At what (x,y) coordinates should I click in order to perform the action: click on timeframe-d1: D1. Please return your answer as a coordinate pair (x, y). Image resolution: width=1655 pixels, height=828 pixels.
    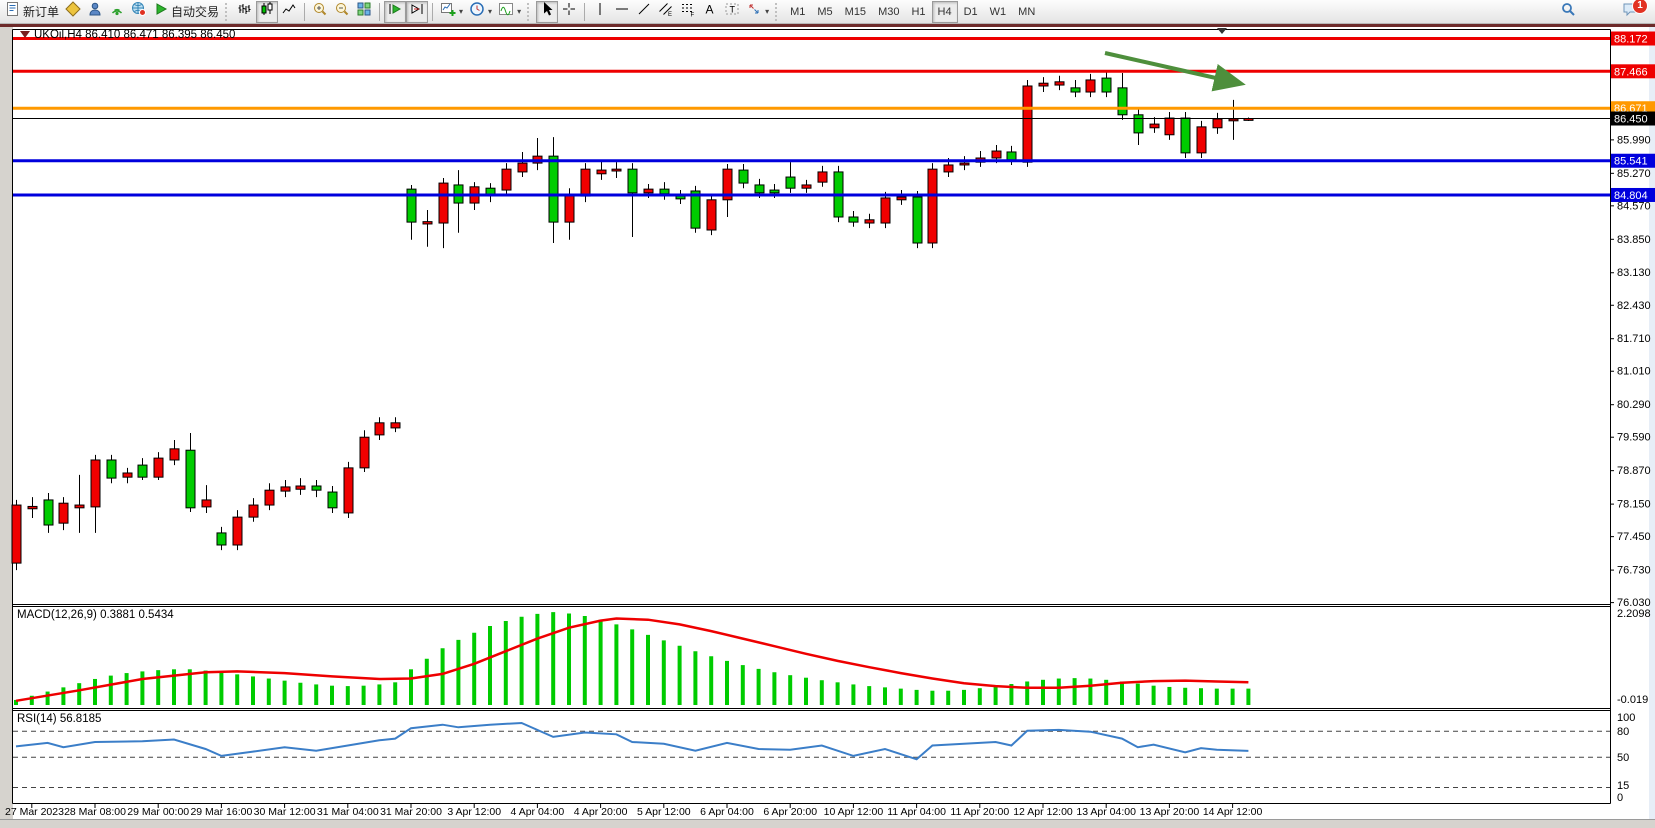
    Looking at the image, I should click on (971, 12).